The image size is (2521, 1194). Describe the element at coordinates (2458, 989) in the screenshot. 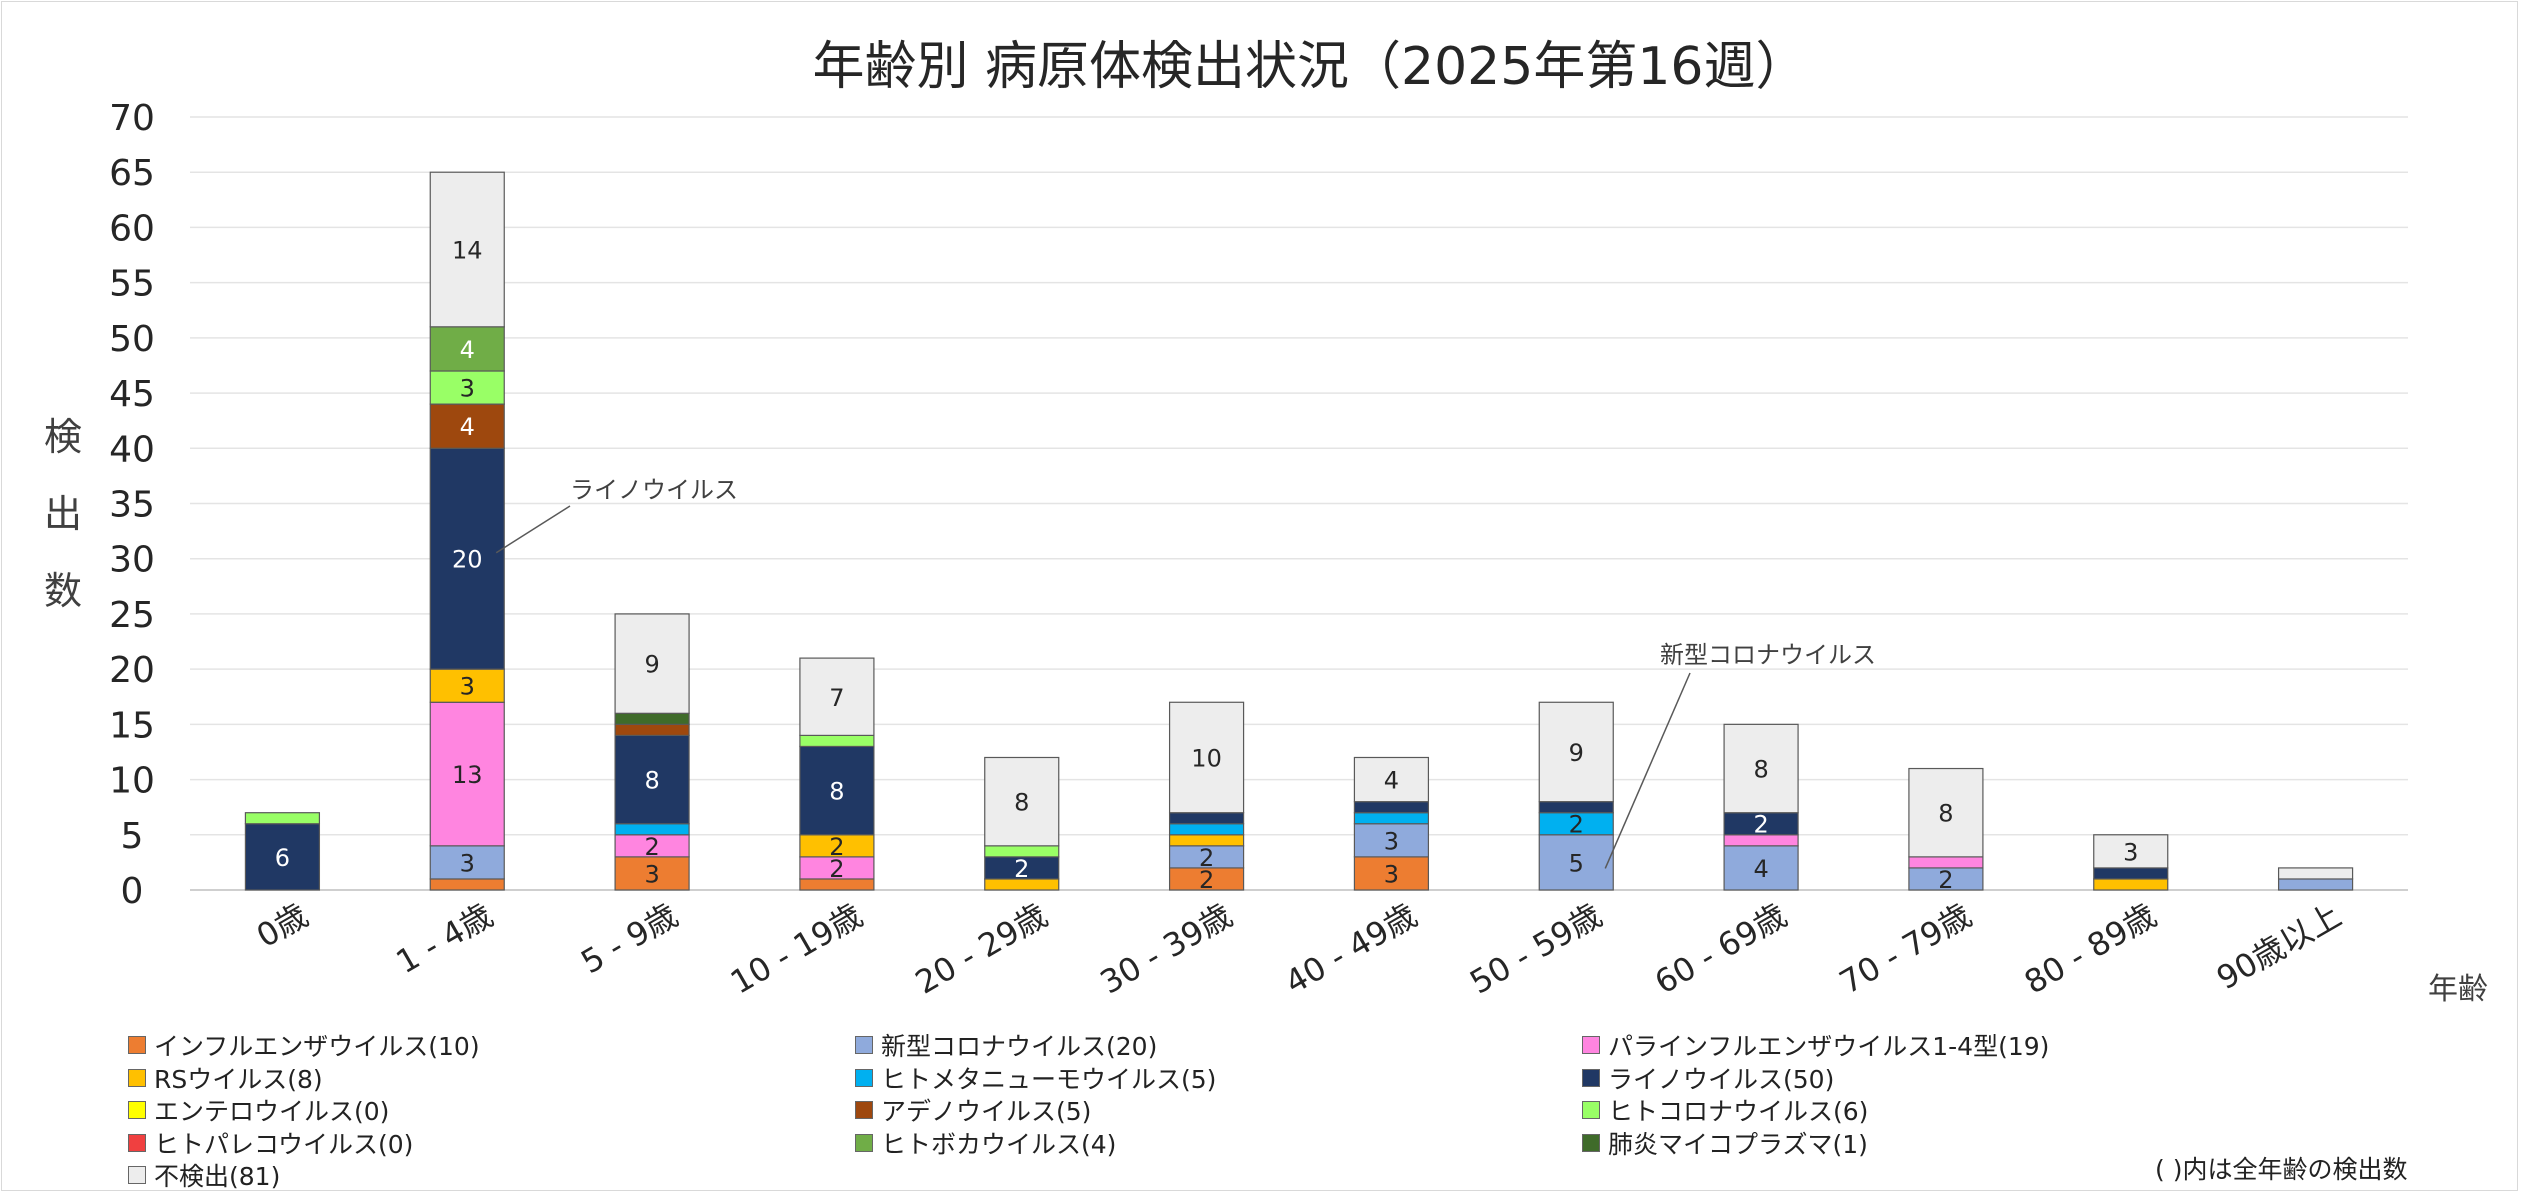

I see `x-axis-label: 年齢` at that location.